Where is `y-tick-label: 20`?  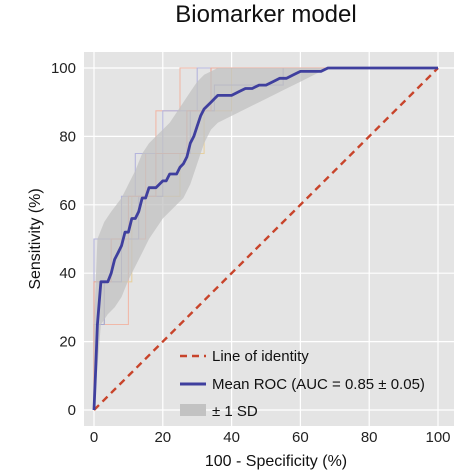 y-tick-label: 20 is located at coordinates (67, 342).